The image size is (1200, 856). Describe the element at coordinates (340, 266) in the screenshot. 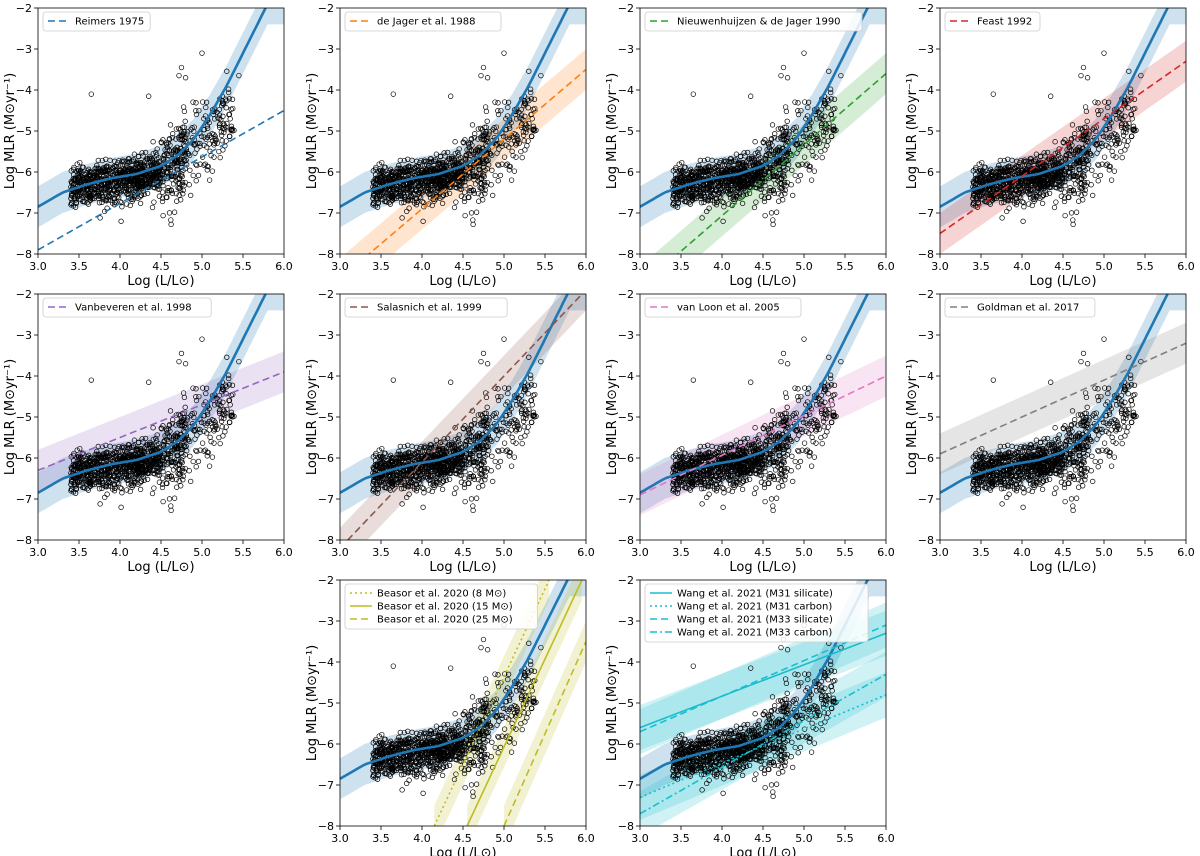

I see `x-tick-label: 3.0` at that location.